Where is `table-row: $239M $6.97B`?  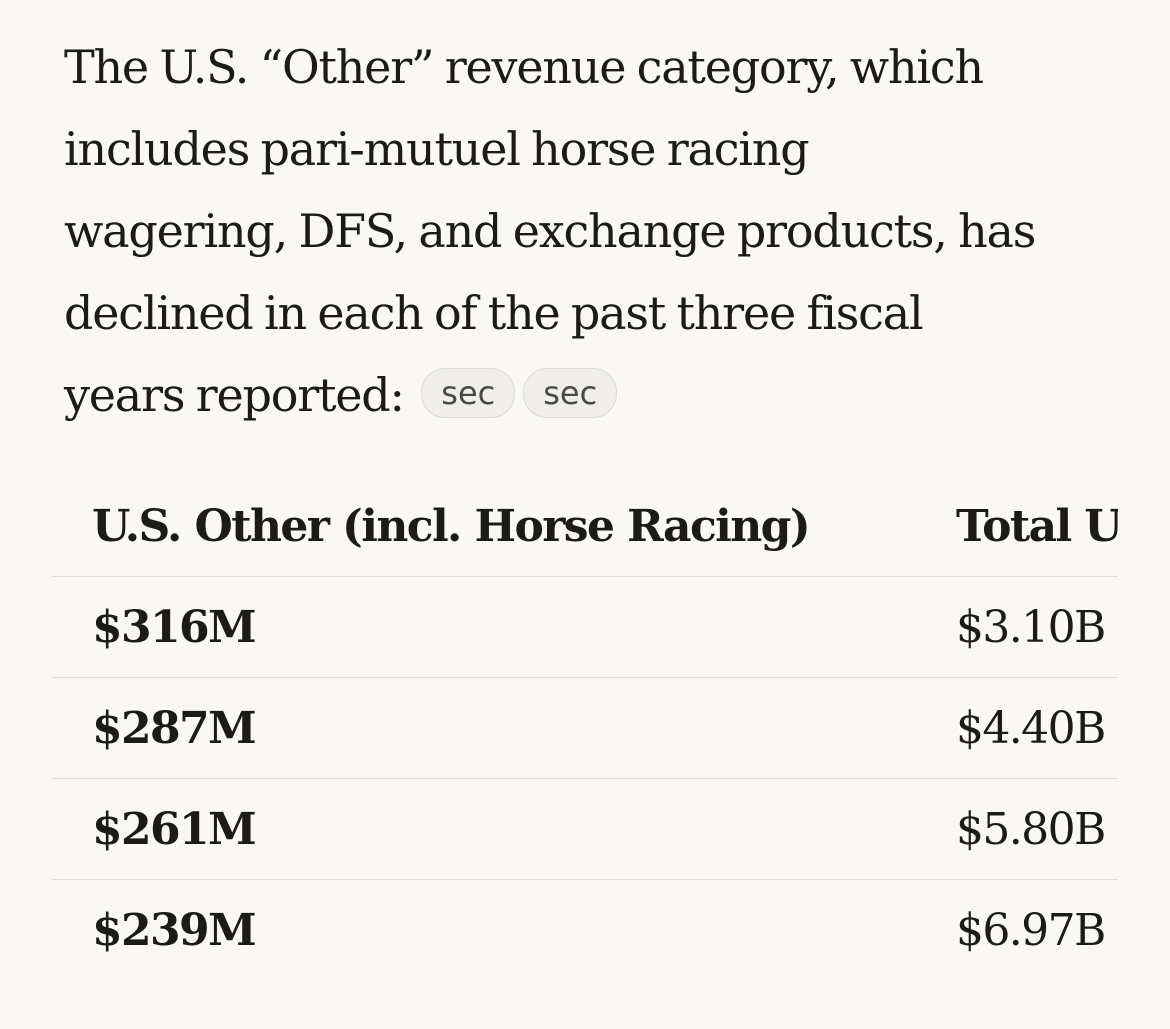 table-row: $239M $6.97B is located at coordinates (585, 929).